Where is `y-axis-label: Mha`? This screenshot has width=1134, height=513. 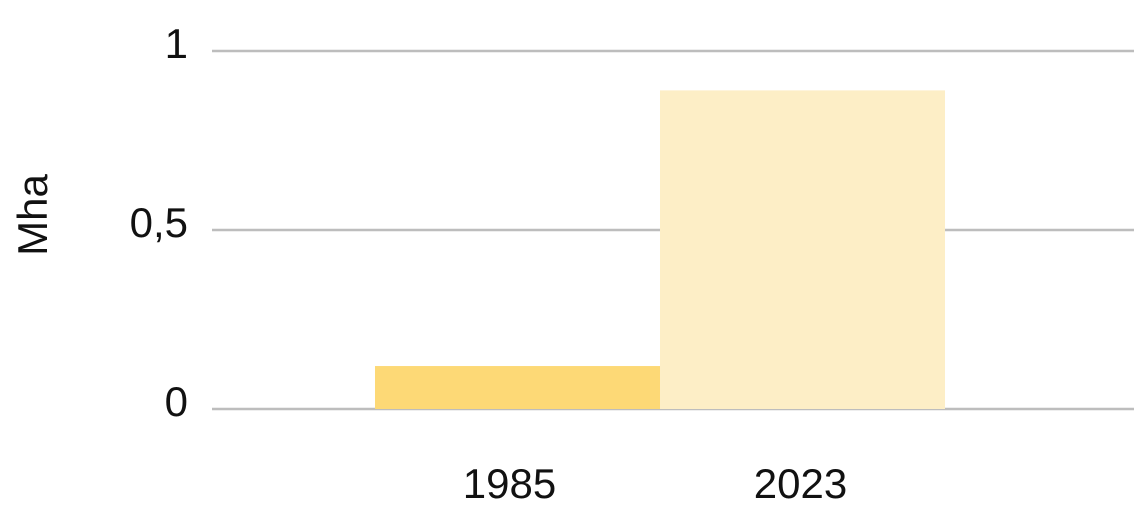 y-axis-label: Mha is located at coordinates (32, 215).